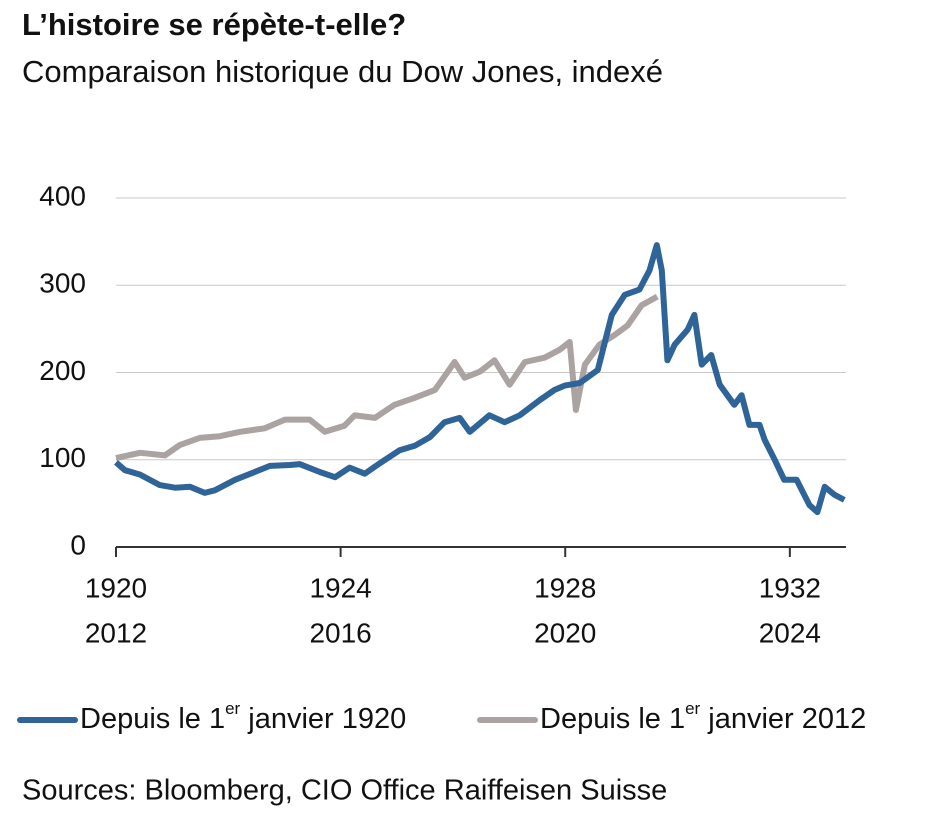 This screenshot has height=818, width=929. What do you see at coordinates (62, 283) in the screenshot?
I see `y-tick-label: 300` at bounding box center [62, 283].